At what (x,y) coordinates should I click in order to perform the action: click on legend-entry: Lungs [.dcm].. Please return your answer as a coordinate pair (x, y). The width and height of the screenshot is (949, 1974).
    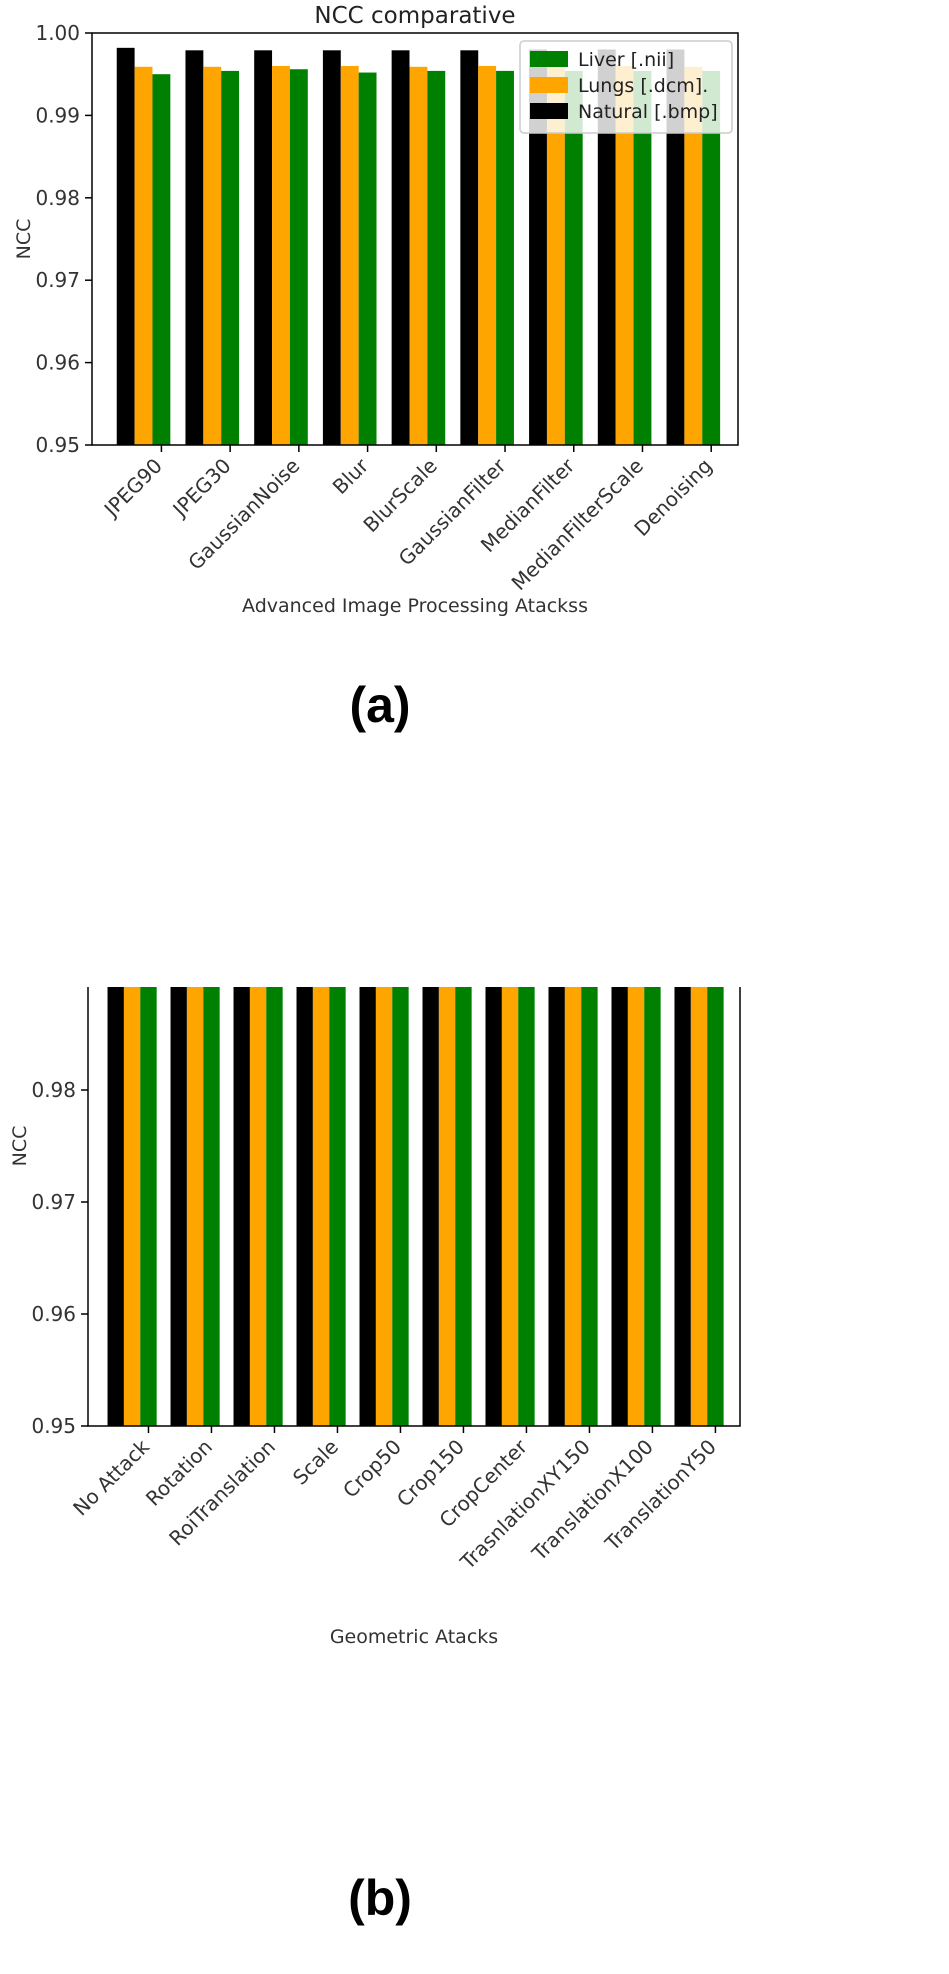
    Looking at the image, I should click on (643, 86).